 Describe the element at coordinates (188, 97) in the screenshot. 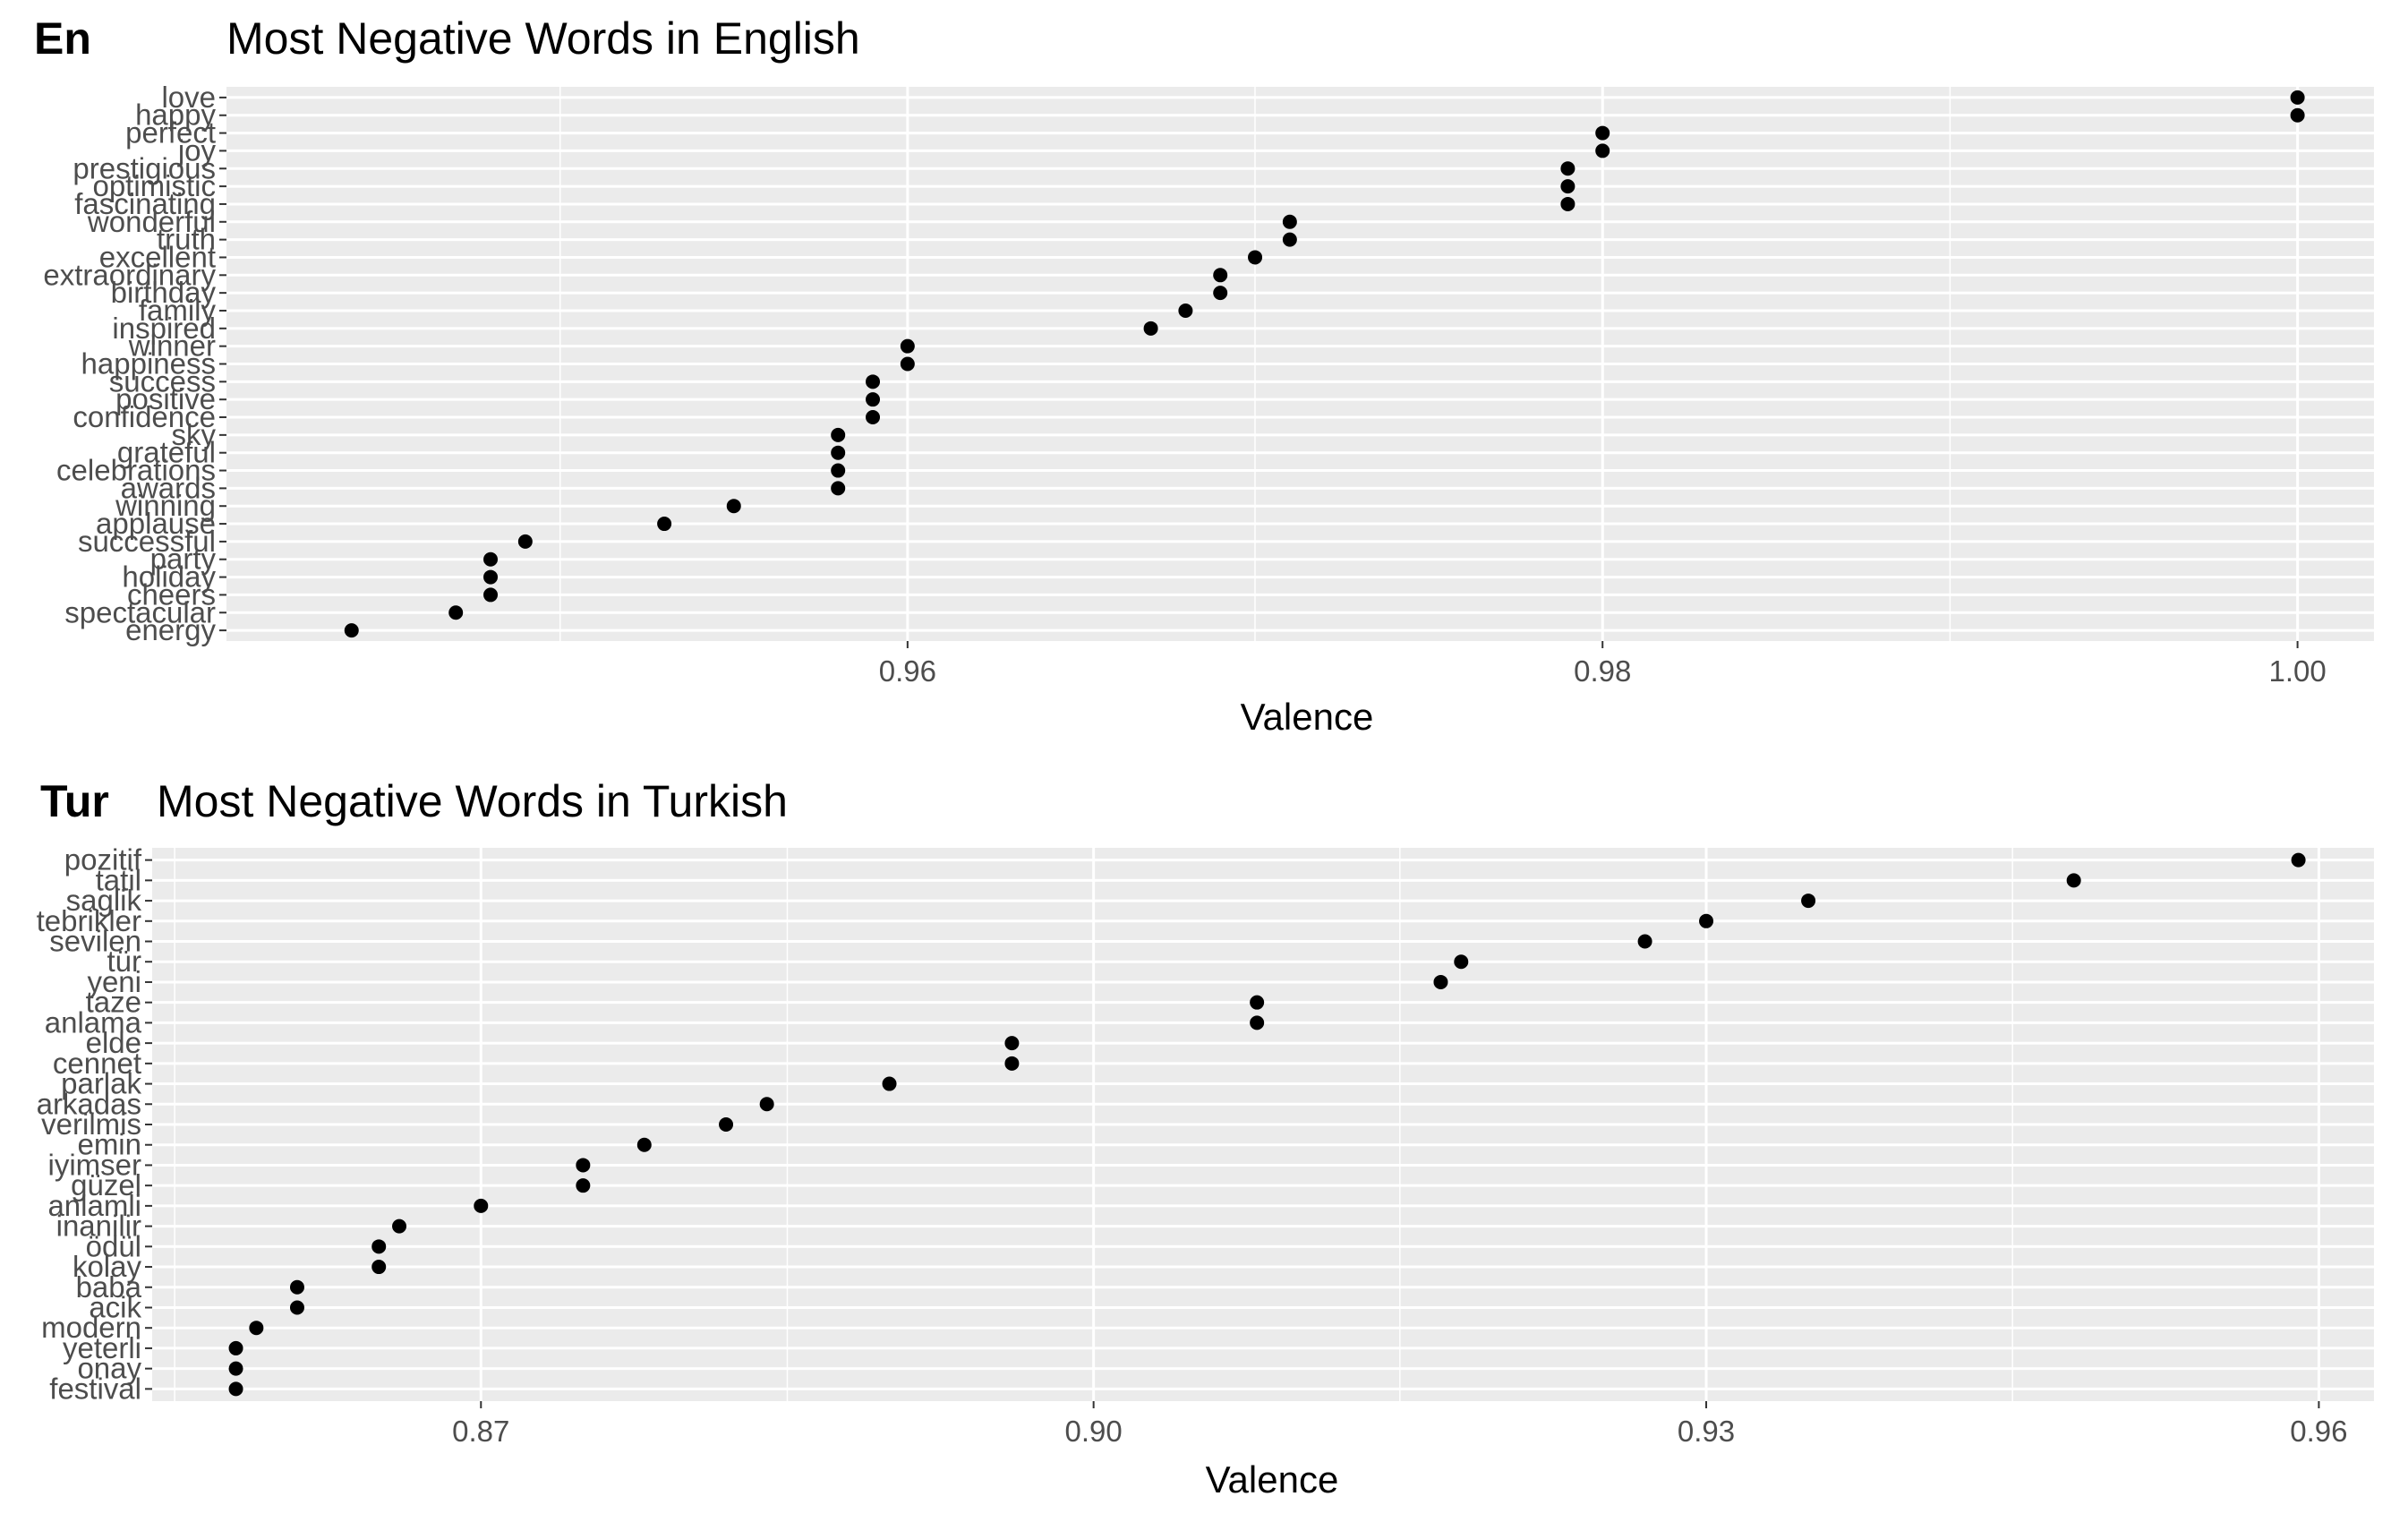

I see `y-tick-label: love` at that location.